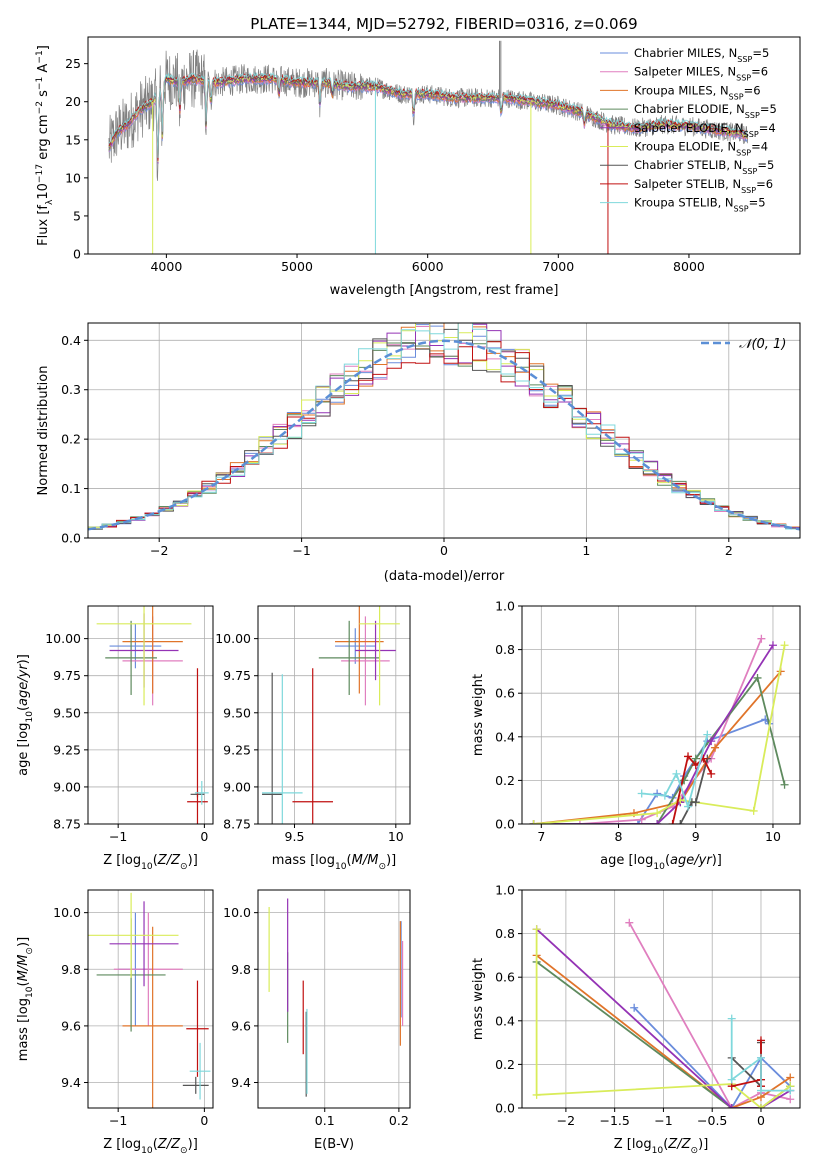 This screenshot has width=819, height=1170. Describe the element at coordinates (633, 1144) in the screenshot. I see `label-part: Z [log` at that location.